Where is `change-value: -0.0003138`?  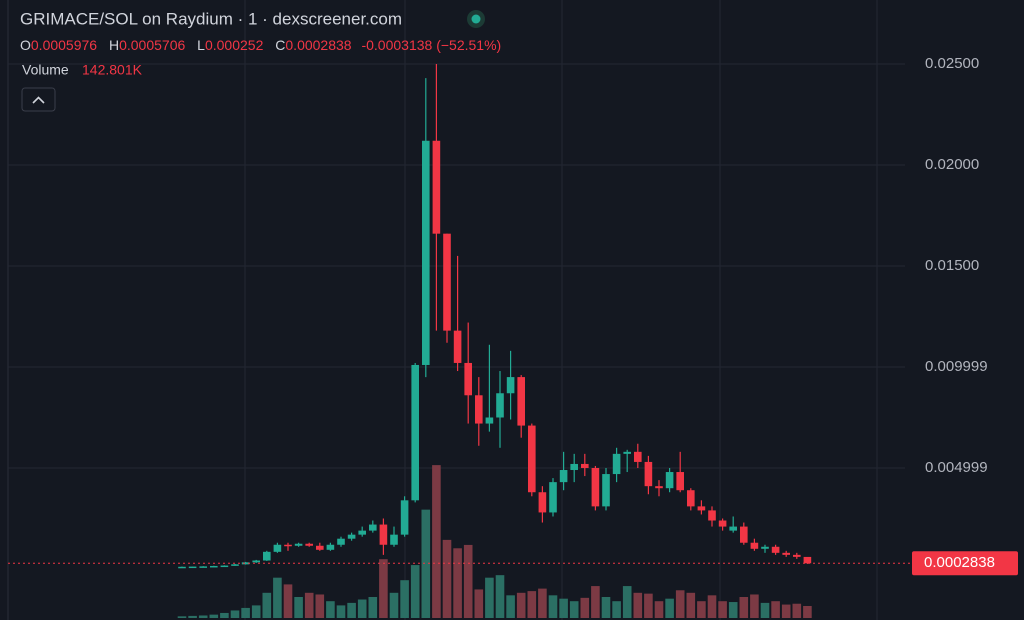
change-value: -0.0003138 is located at coordinates (396, 45).